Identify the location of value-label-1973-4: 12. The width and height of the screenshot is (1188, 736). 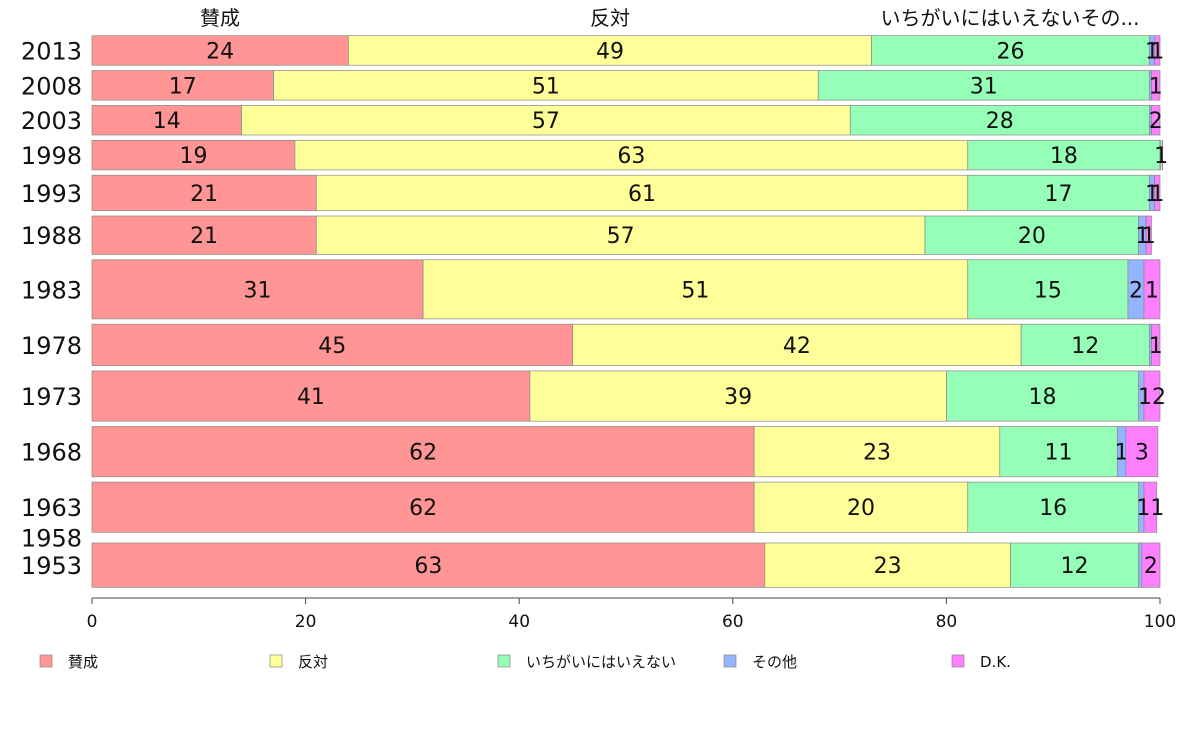
(1152, 397).